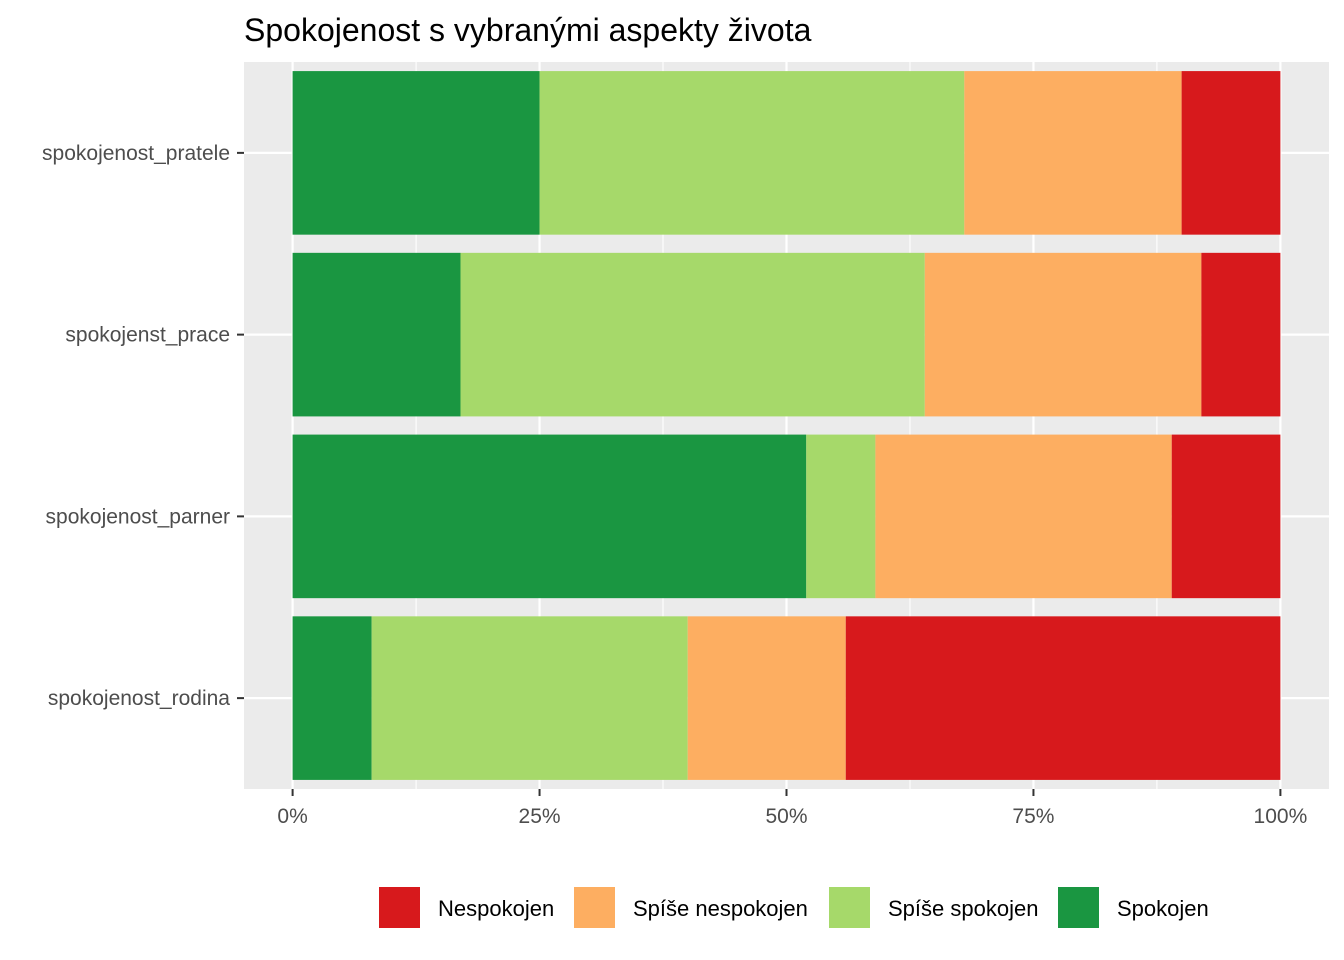 This screenshot has height=960, width=1344. Describe the element at coordinates (136, 153) in the screenshot. I see `y-tick-label: spokojenost_pratele` at that location.